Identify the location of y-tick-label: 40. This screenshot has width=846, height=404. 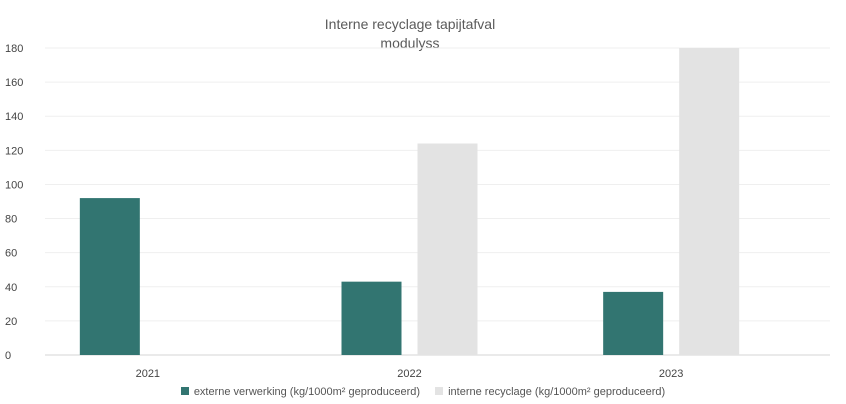
(11, 288).